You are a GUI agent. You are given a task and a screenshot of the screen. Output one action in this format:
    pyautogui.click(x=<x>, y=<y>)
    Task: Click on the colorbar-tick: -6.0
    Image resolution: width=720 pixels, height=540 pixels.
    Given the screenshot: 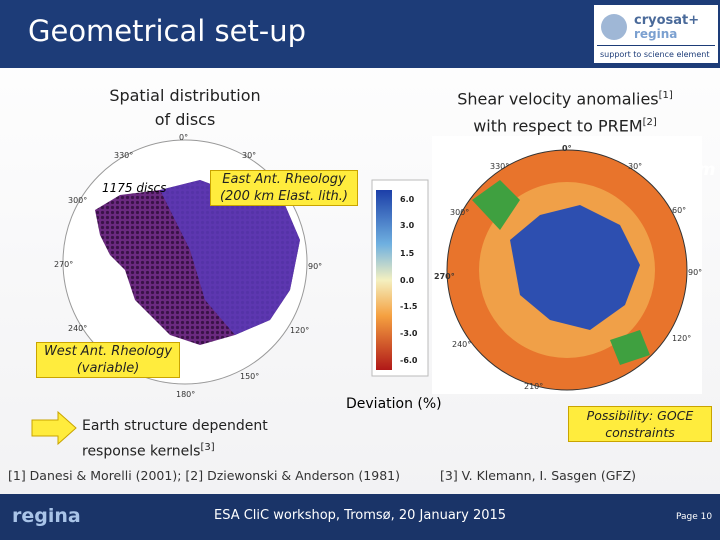 What is the action you would take?
    pyautogui.click(x=409, y=360)
    